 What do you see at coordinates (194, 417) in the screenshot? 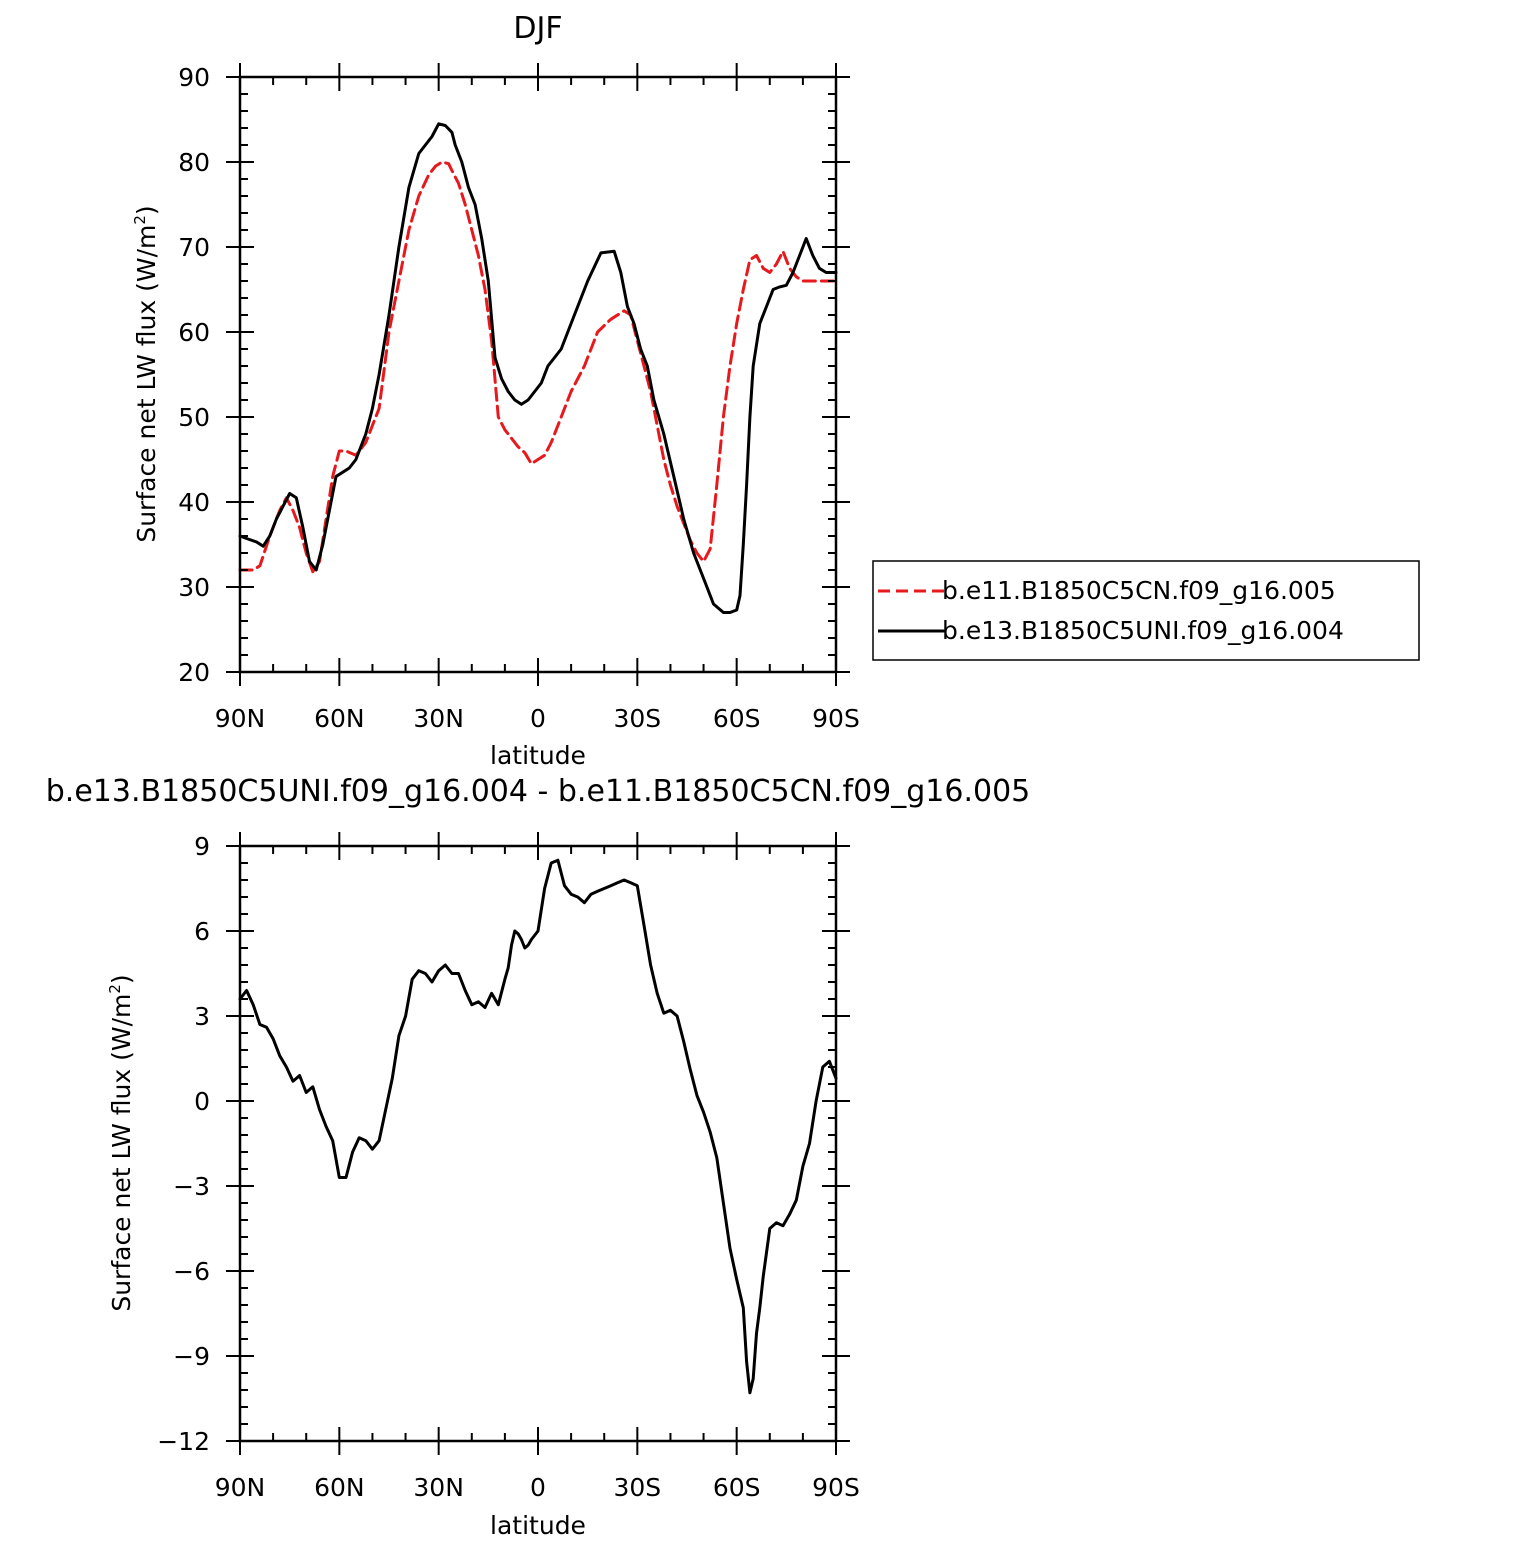
I see `top-y-tick-label: 50` at bounding box center [194, 417].